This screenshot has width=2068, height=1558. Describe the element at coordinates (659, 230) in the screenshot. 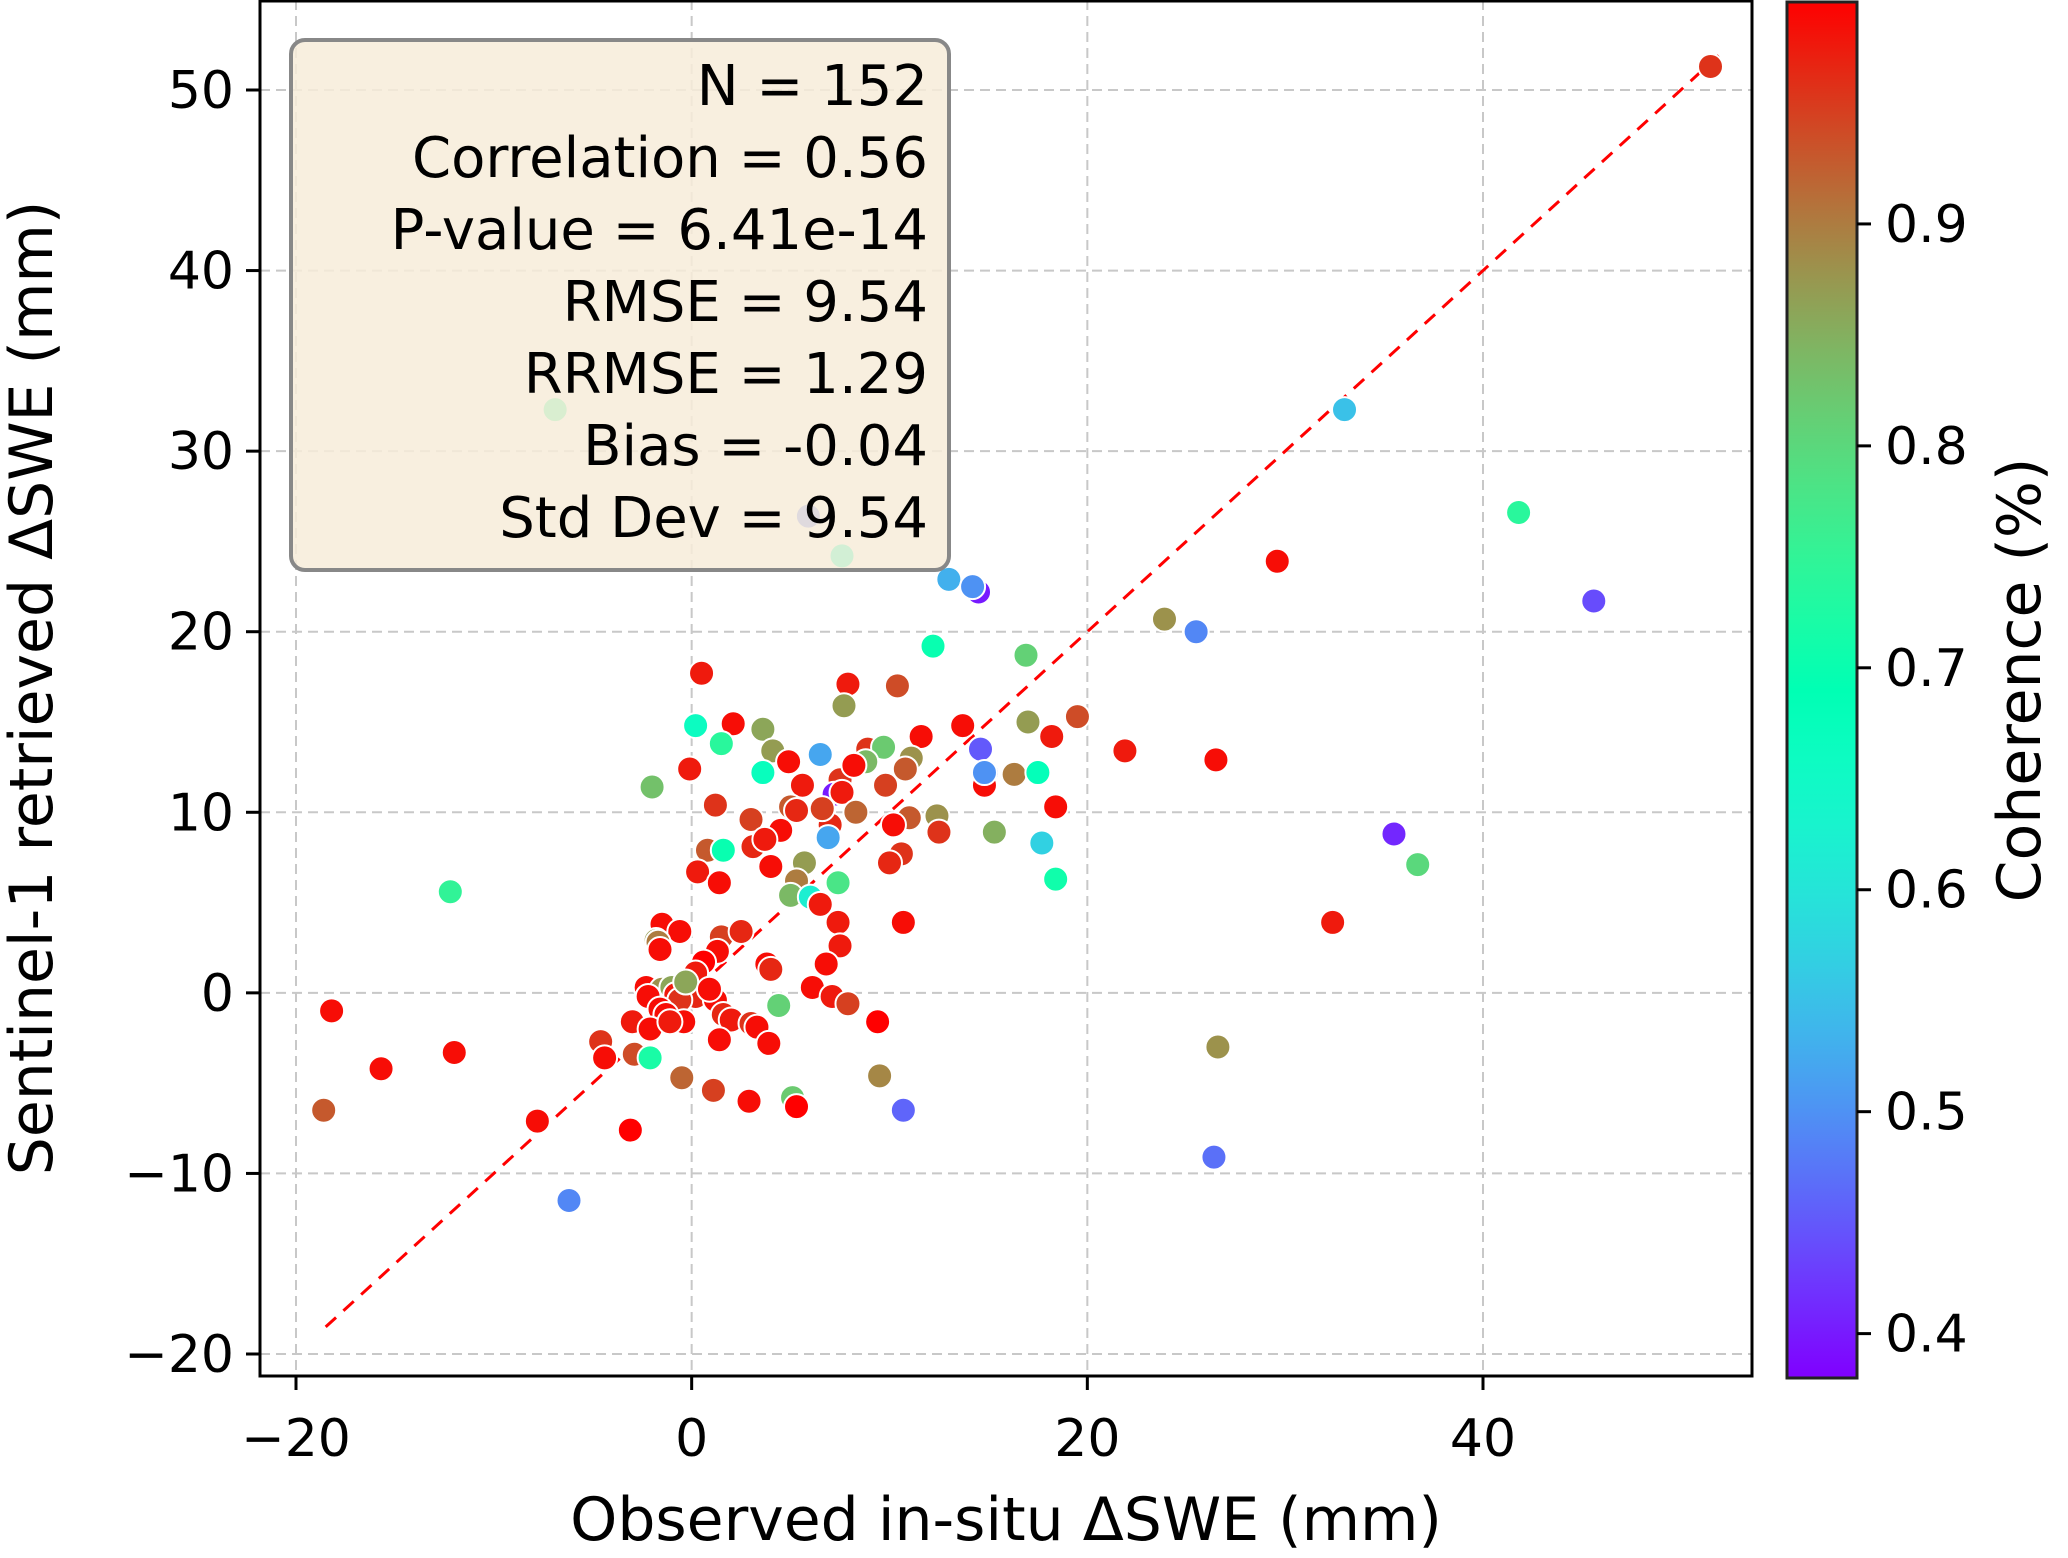

I see `stat-p-value: P-value = 6.41e-14` at that location.